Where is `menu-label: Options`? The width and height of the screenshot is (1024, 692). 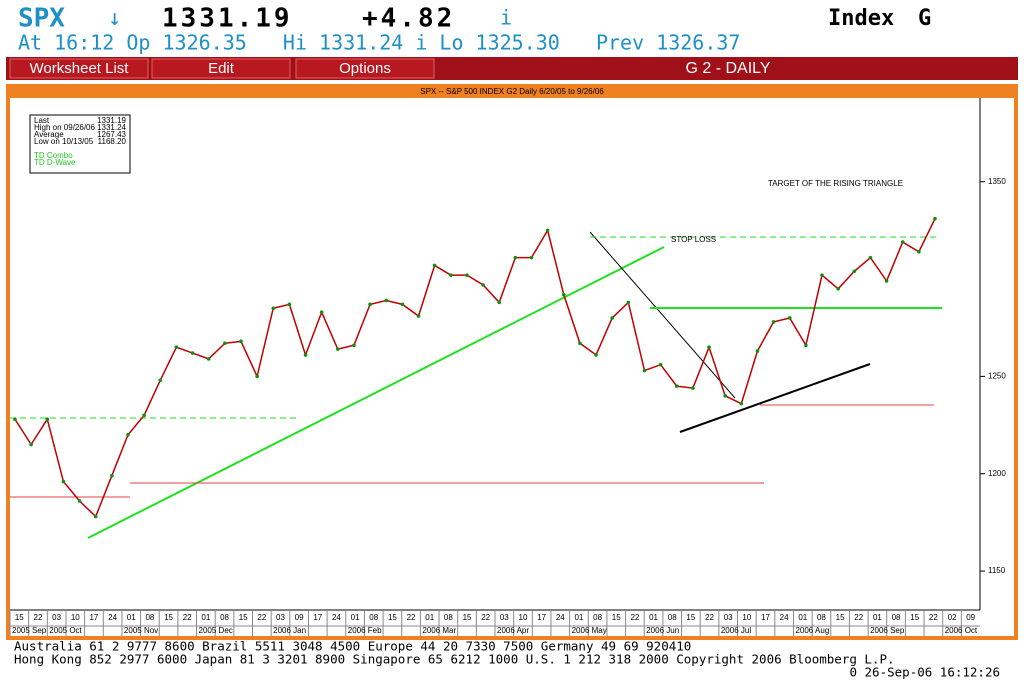
menu-label: Options is located at coordinates (365, 68).